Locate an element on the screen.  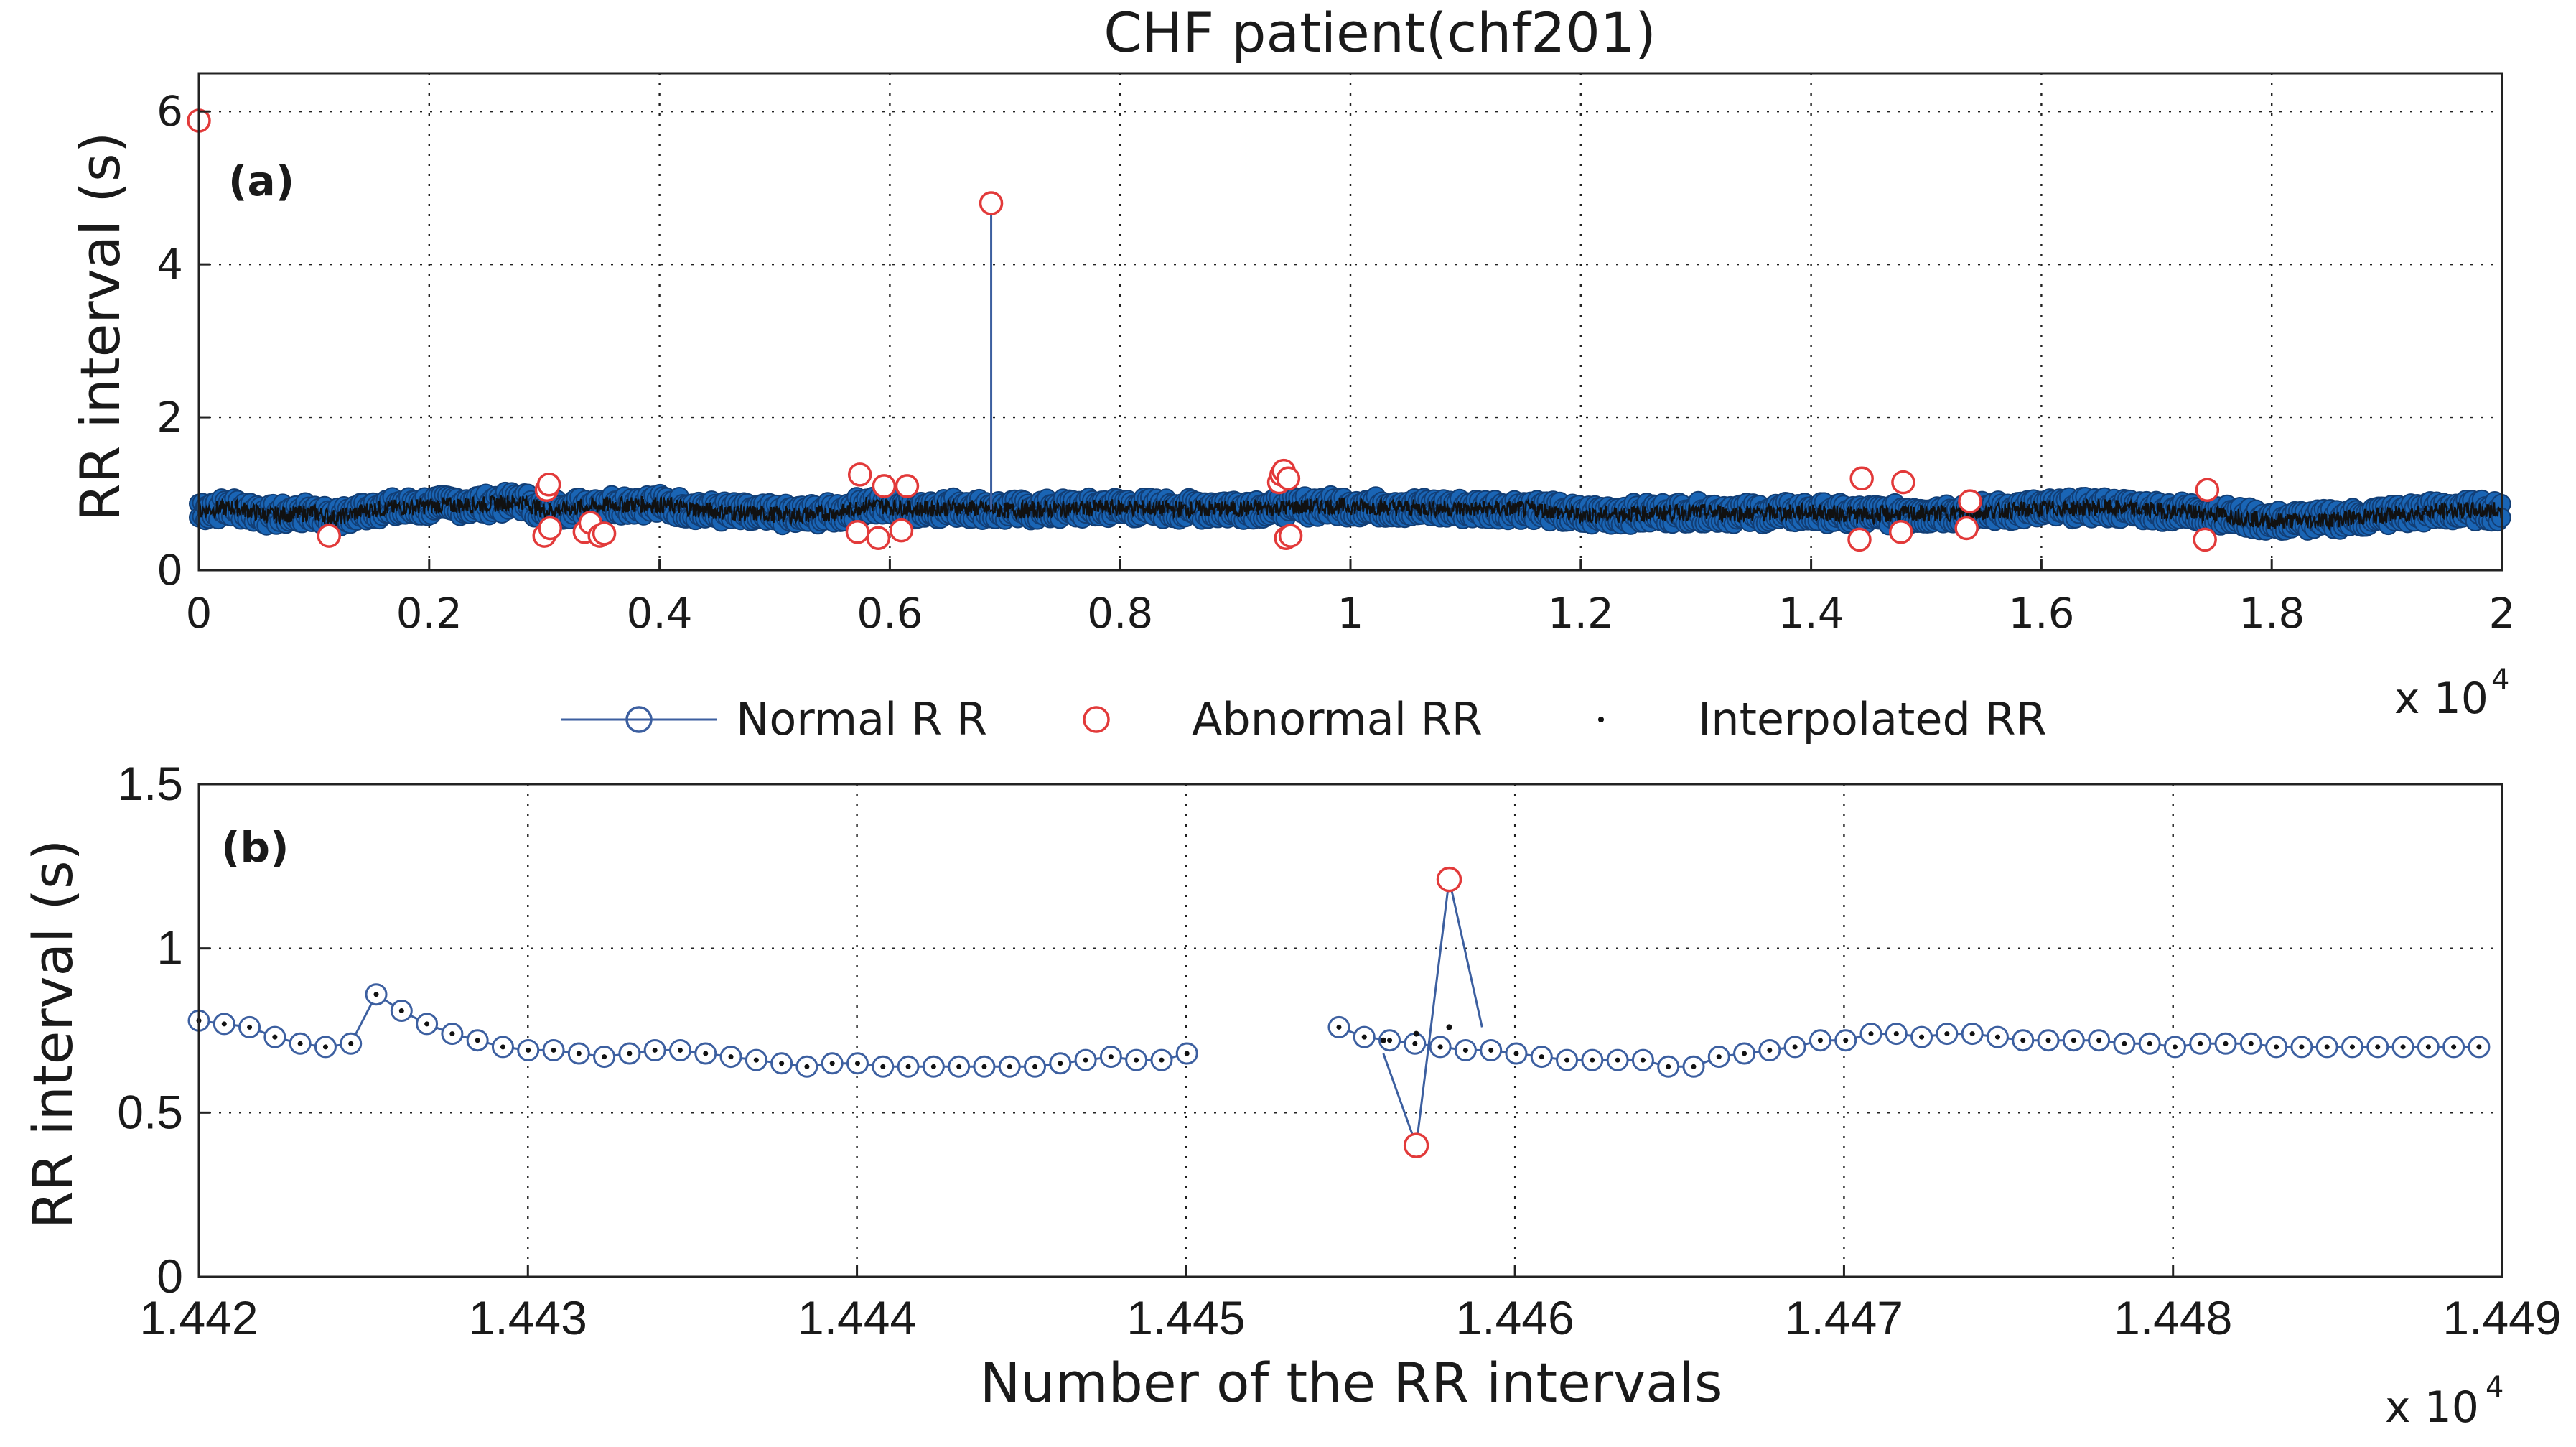
legend: Normal R R Abnormal RR Interpolated RR is located at coordinates (1304, 719).